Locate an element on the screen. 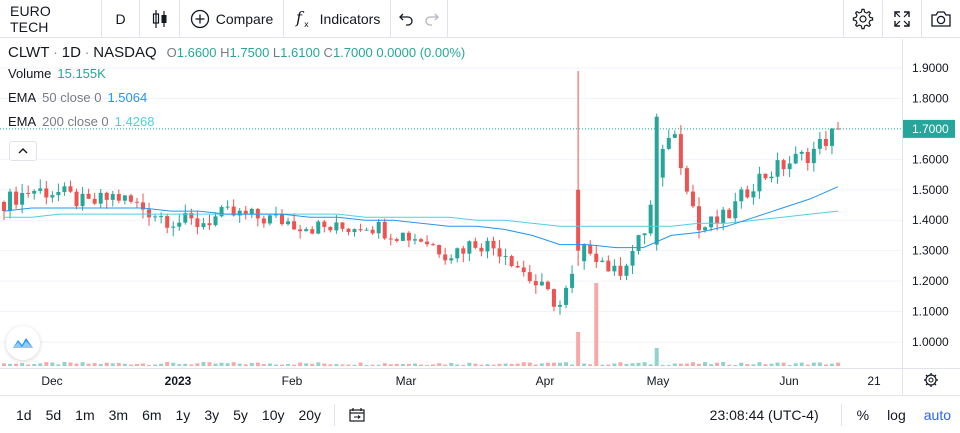  legend-symbol: CLWT is located at coordinates (29, 52).